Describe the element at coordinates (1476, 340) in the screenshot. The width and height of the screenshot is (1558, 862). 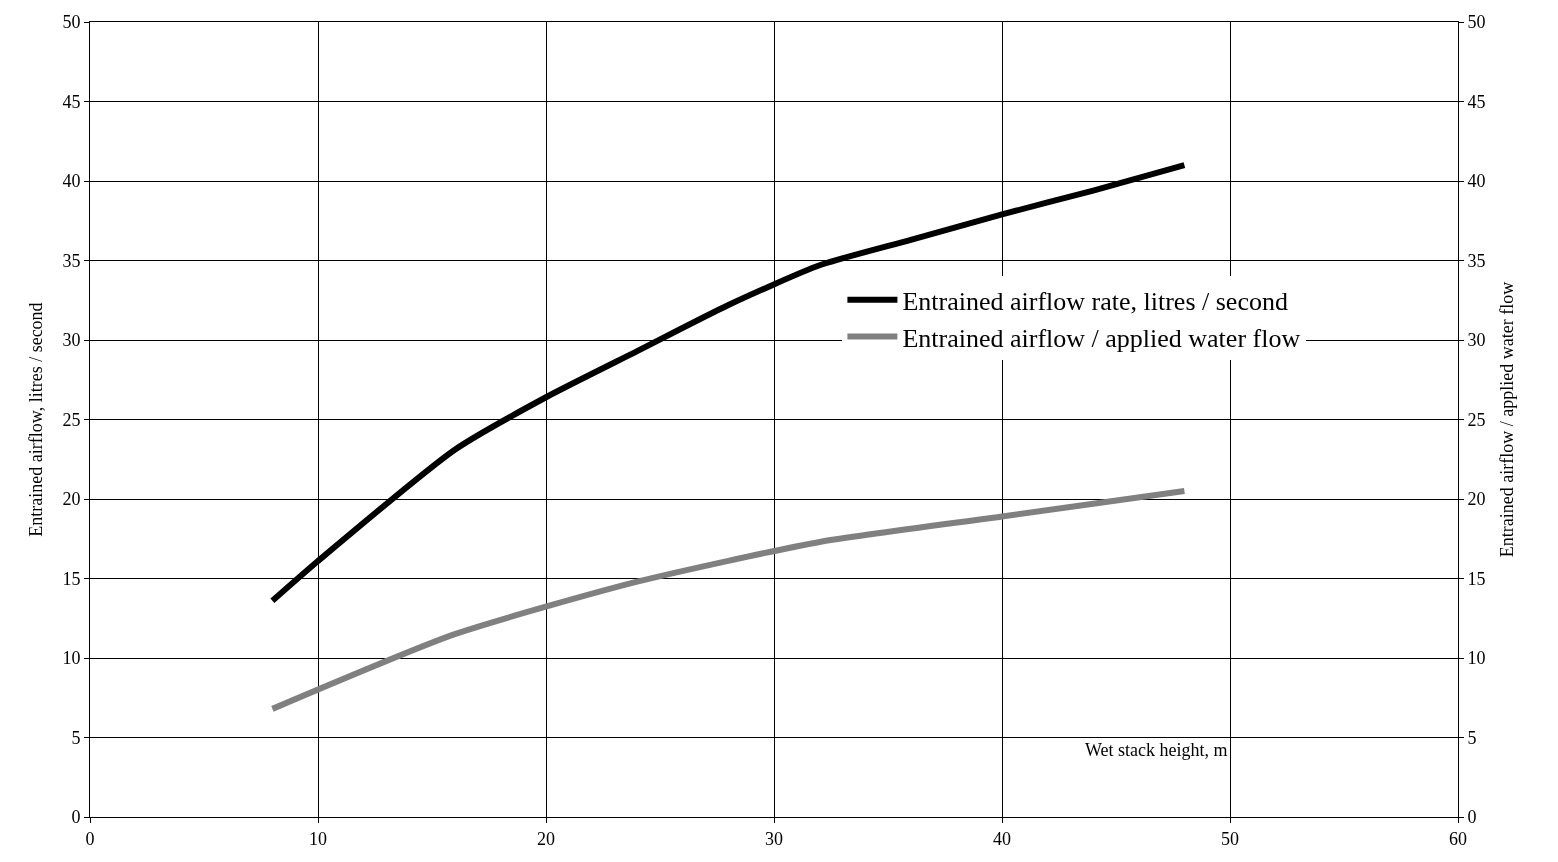
I see `y2-tick-label: 30` at that location.